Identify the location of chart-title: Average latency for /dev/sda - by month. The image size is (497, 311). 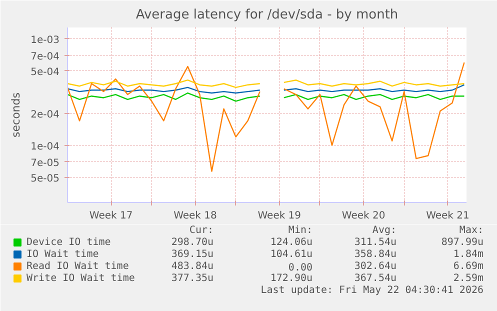
(267, 15).